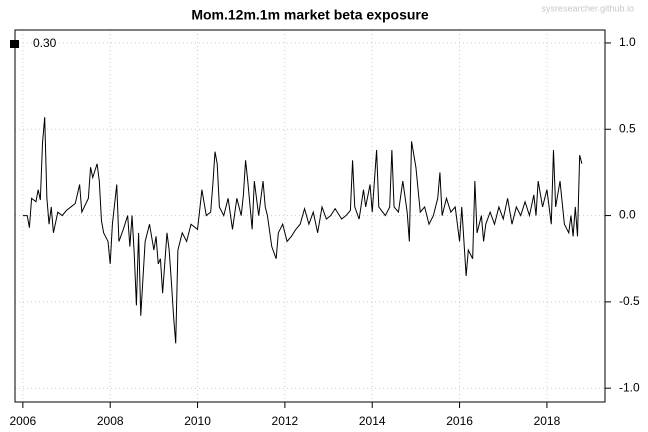  Describe the element at coordinates (547, 421) in the screenshot. I see `x-tick-label: 2018` at that location.